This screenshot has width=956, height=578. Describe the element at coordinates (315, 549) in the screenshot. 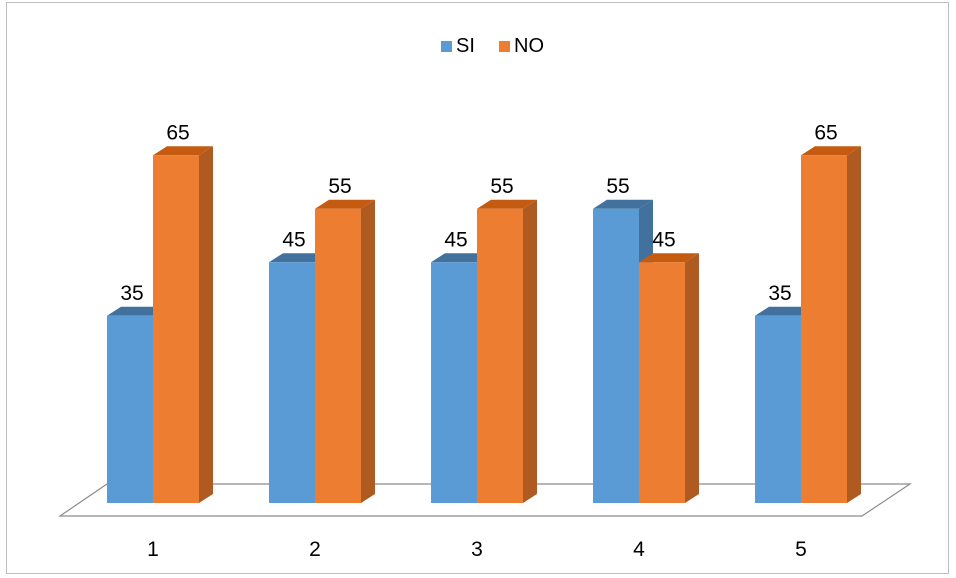

I see `x-tick-label-2: 2` at that location.